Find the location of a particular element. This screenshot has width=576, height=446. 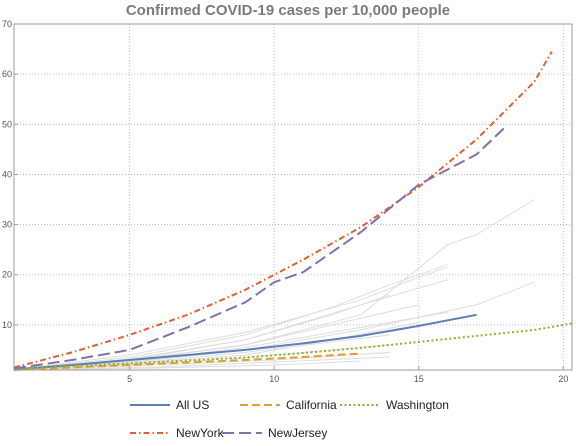

background-series-line is located at coordinates (187, 365).